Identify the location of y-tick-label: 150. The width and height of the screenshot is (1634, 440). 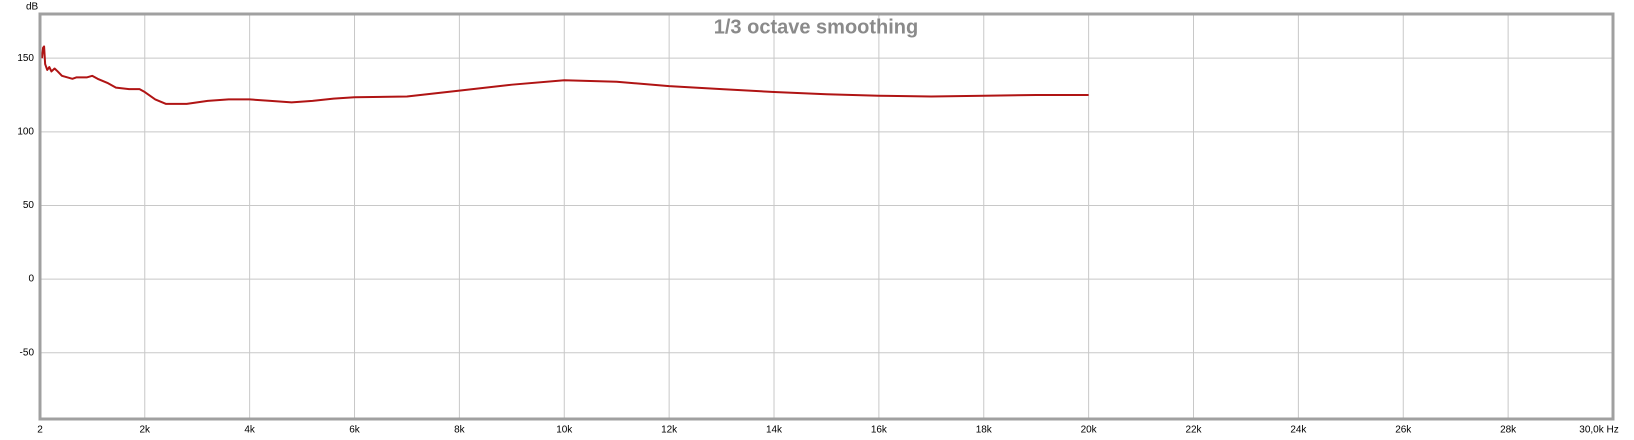
(25, 58).